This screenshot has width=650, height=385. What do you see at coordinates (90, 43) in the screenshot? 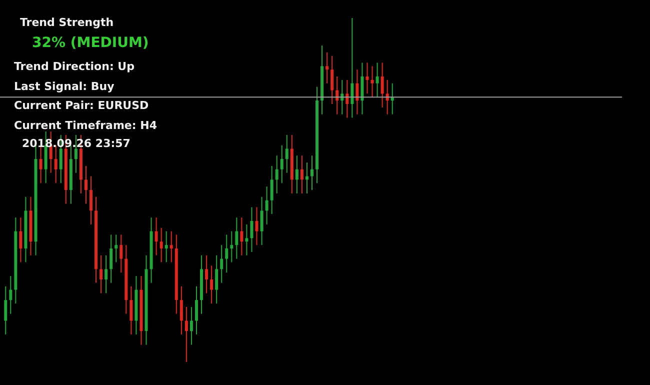
I see `annotation: 32% (MEDIUM)` at bounding box center [90, 43].